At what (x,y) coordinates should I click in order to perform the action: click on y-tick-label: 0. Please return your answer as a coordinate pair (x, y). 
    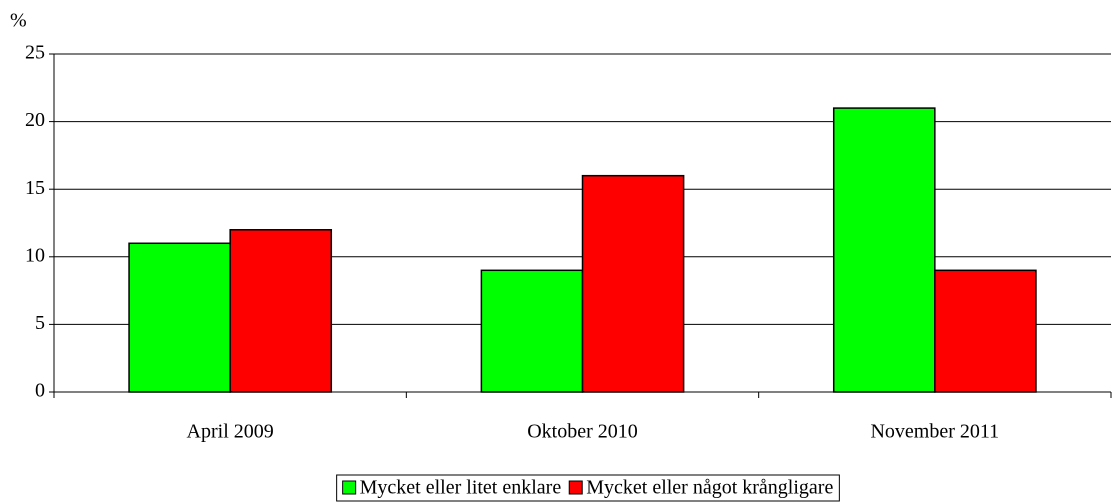
    Looking at the image, I should click on (40, 391).